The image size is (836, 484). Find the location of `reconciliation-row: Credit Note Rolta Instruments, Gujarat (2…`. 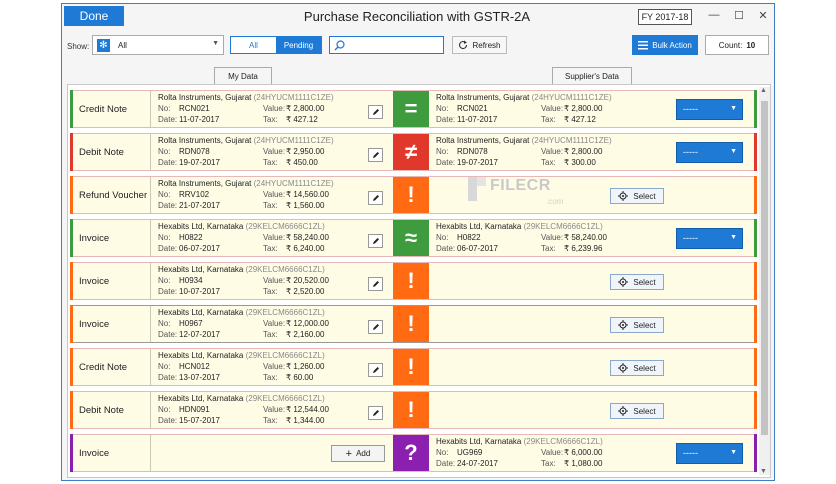

reconciliation-row: Credit Note Rolta Instruments, Gujarat (2… is located at coordinates (413, 109).